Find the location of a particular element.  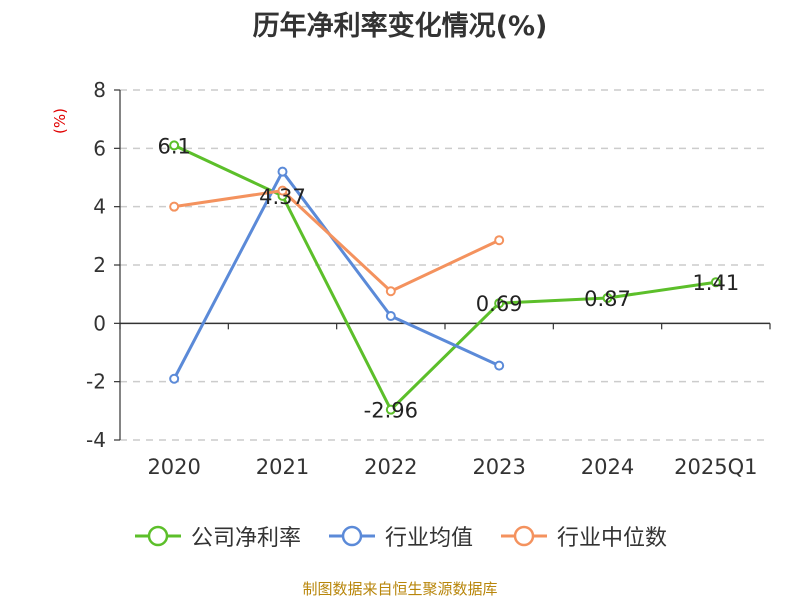

x-tick-label: 2024 is located at coordinates (607, 467).